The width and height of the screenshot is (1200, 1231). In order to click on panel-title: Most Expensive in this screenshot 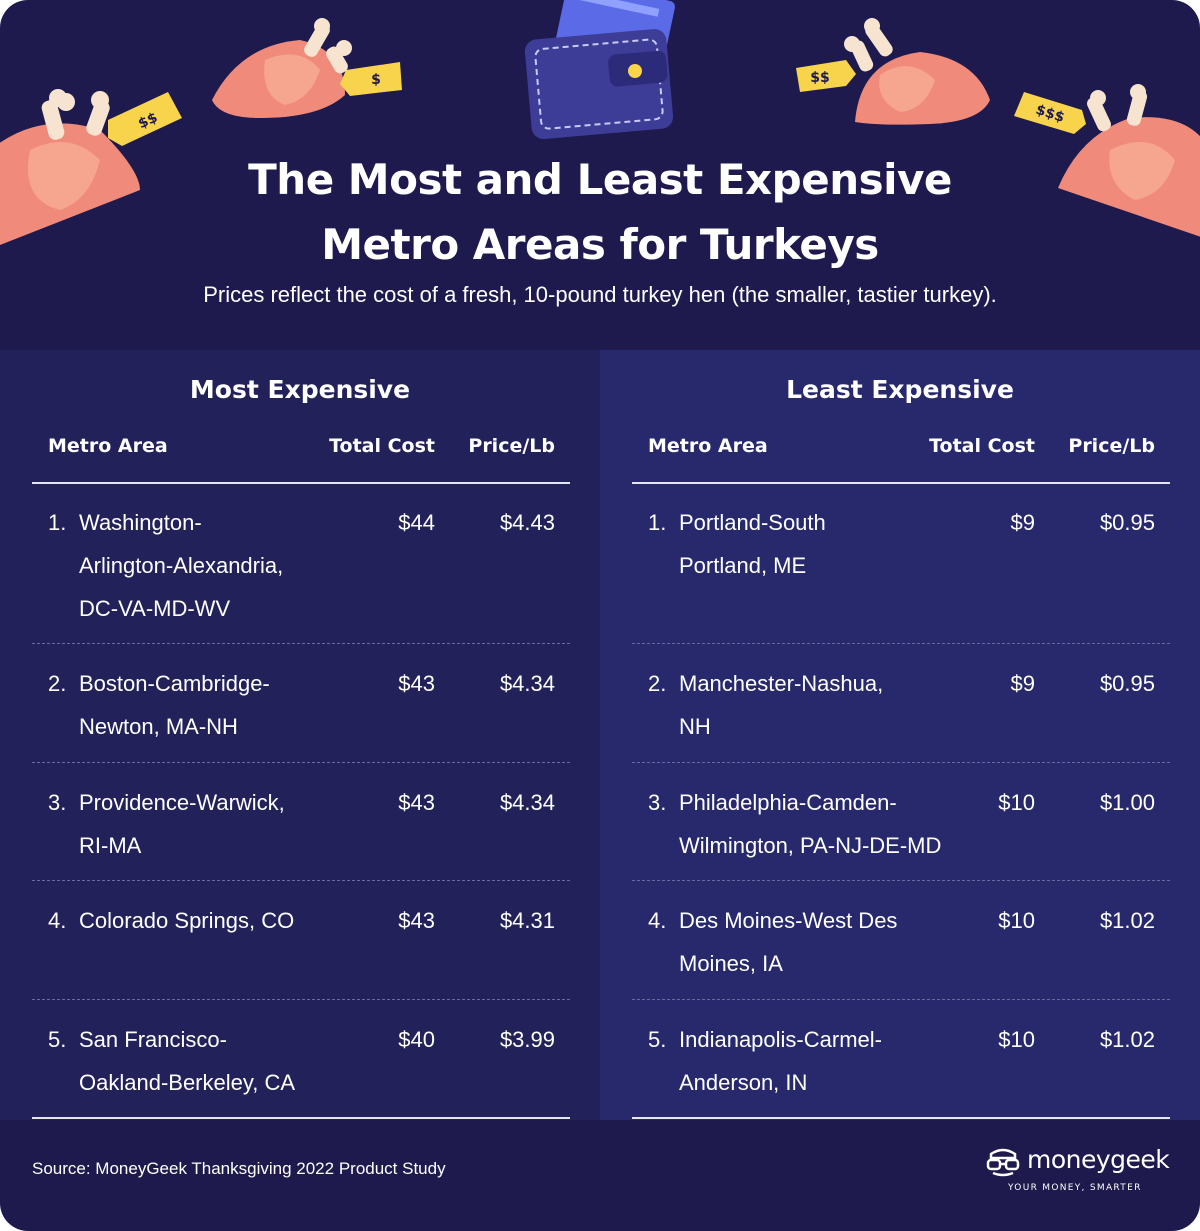, I will do `click(300, 389)`.